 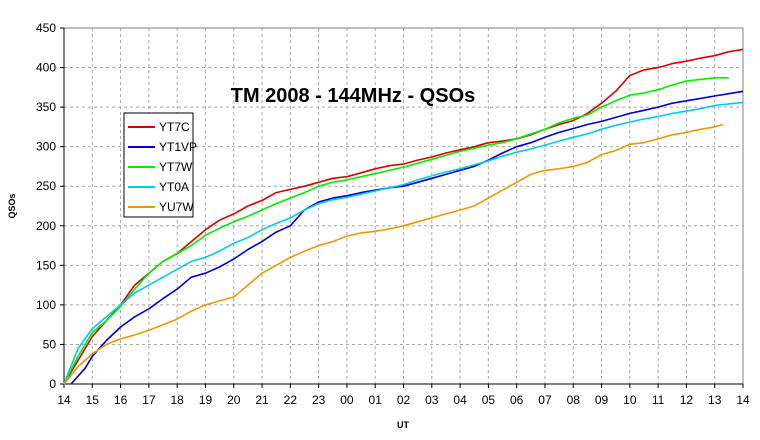 What do you see at coordinates (177, 400) in the screenshot?
I see `x-tick-label: 18` at bounding box center [177, 400].